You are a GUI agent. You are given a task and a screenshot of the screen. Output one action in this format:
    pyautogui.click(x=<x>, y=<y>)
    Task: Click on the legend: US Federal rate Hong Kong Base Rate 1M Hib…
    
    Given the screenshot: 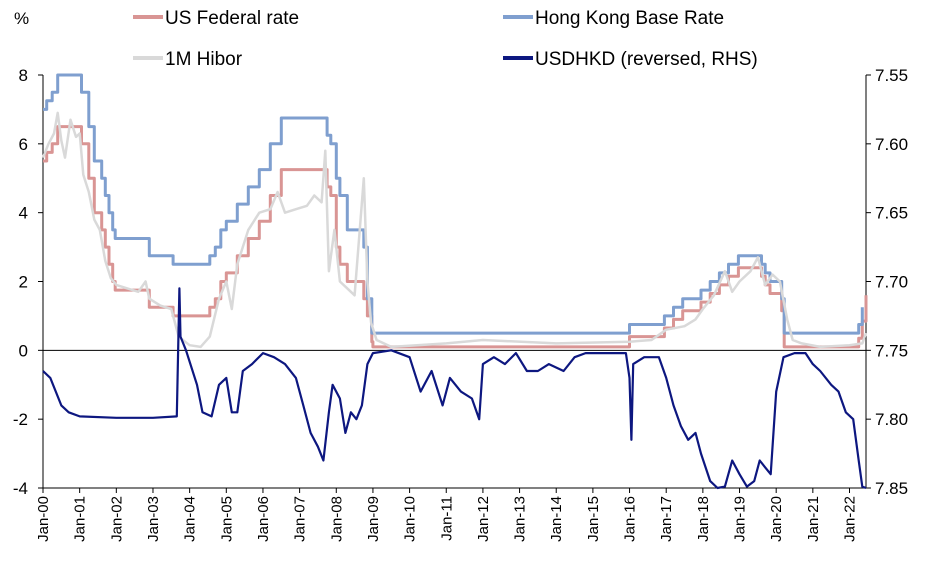 What is the action you would take?
    pyautogui.click(x=445, y=39)
    